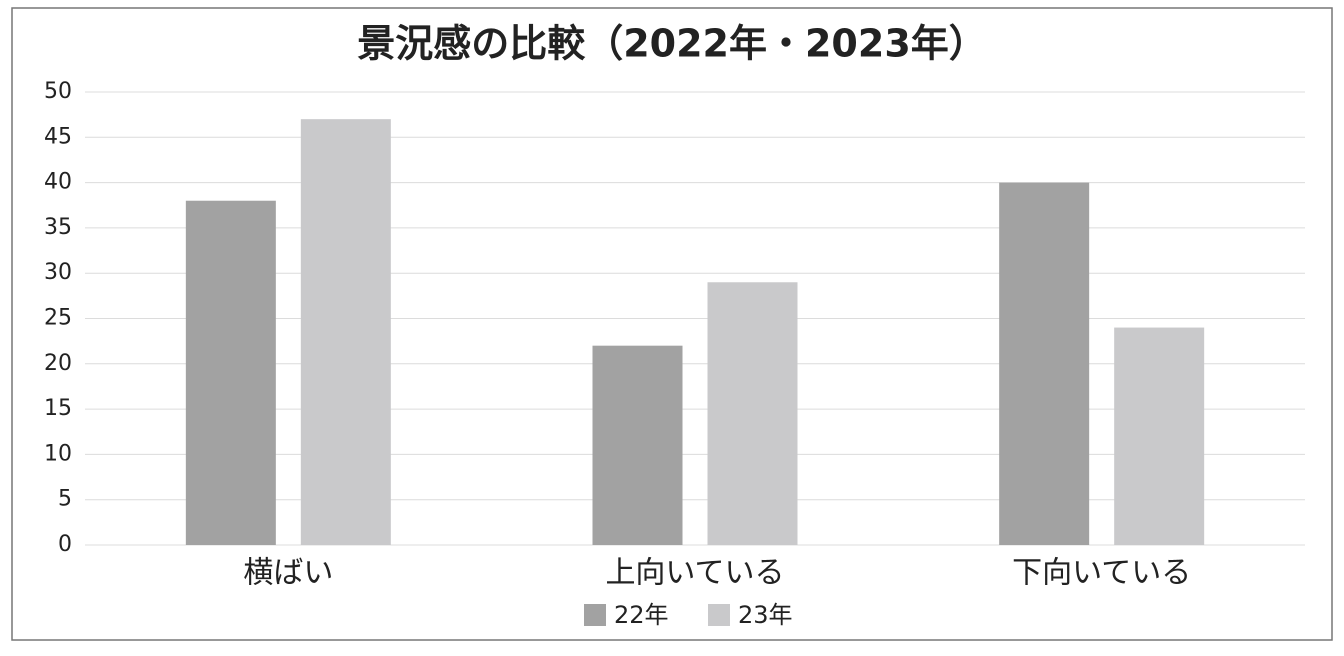 Image resolution: width=1344 pixels, height=656 pixels. I want to click on y-tick-label: 0, so click(65, 544).